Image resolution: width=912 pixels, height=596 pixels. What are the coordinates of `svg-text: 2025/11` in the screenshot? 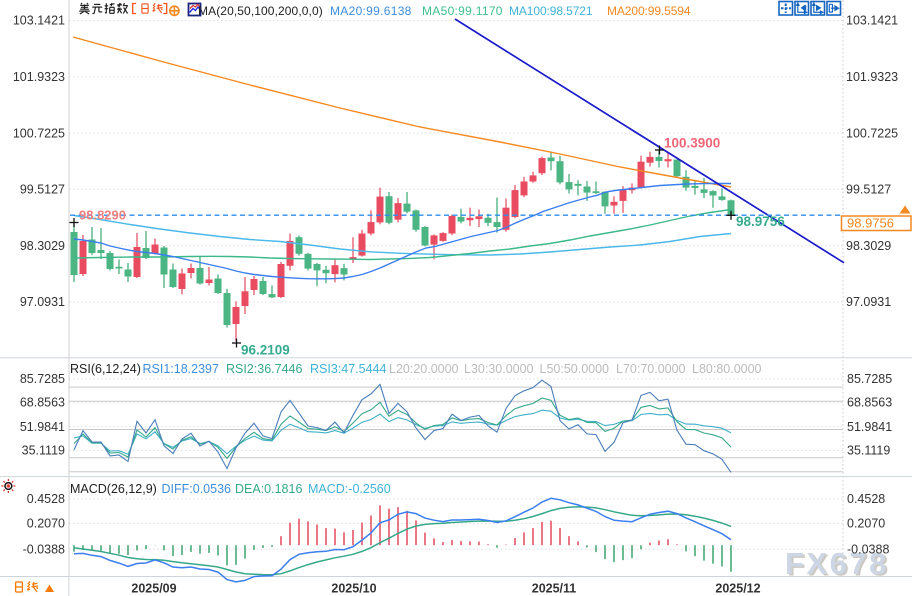 It's located at (554, 589).